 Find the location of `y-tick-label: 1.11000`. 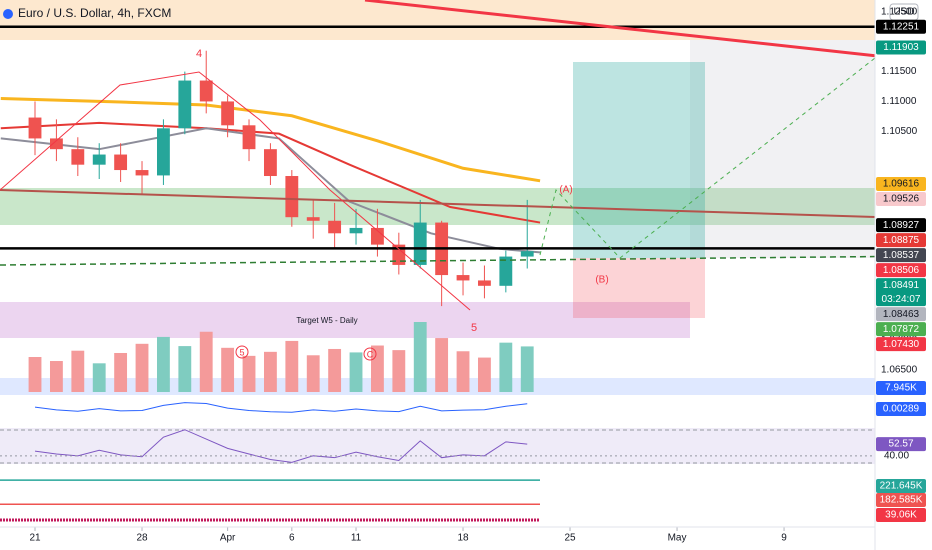

y-tick-label: 1.11000 is located at coordinates (899, 101).